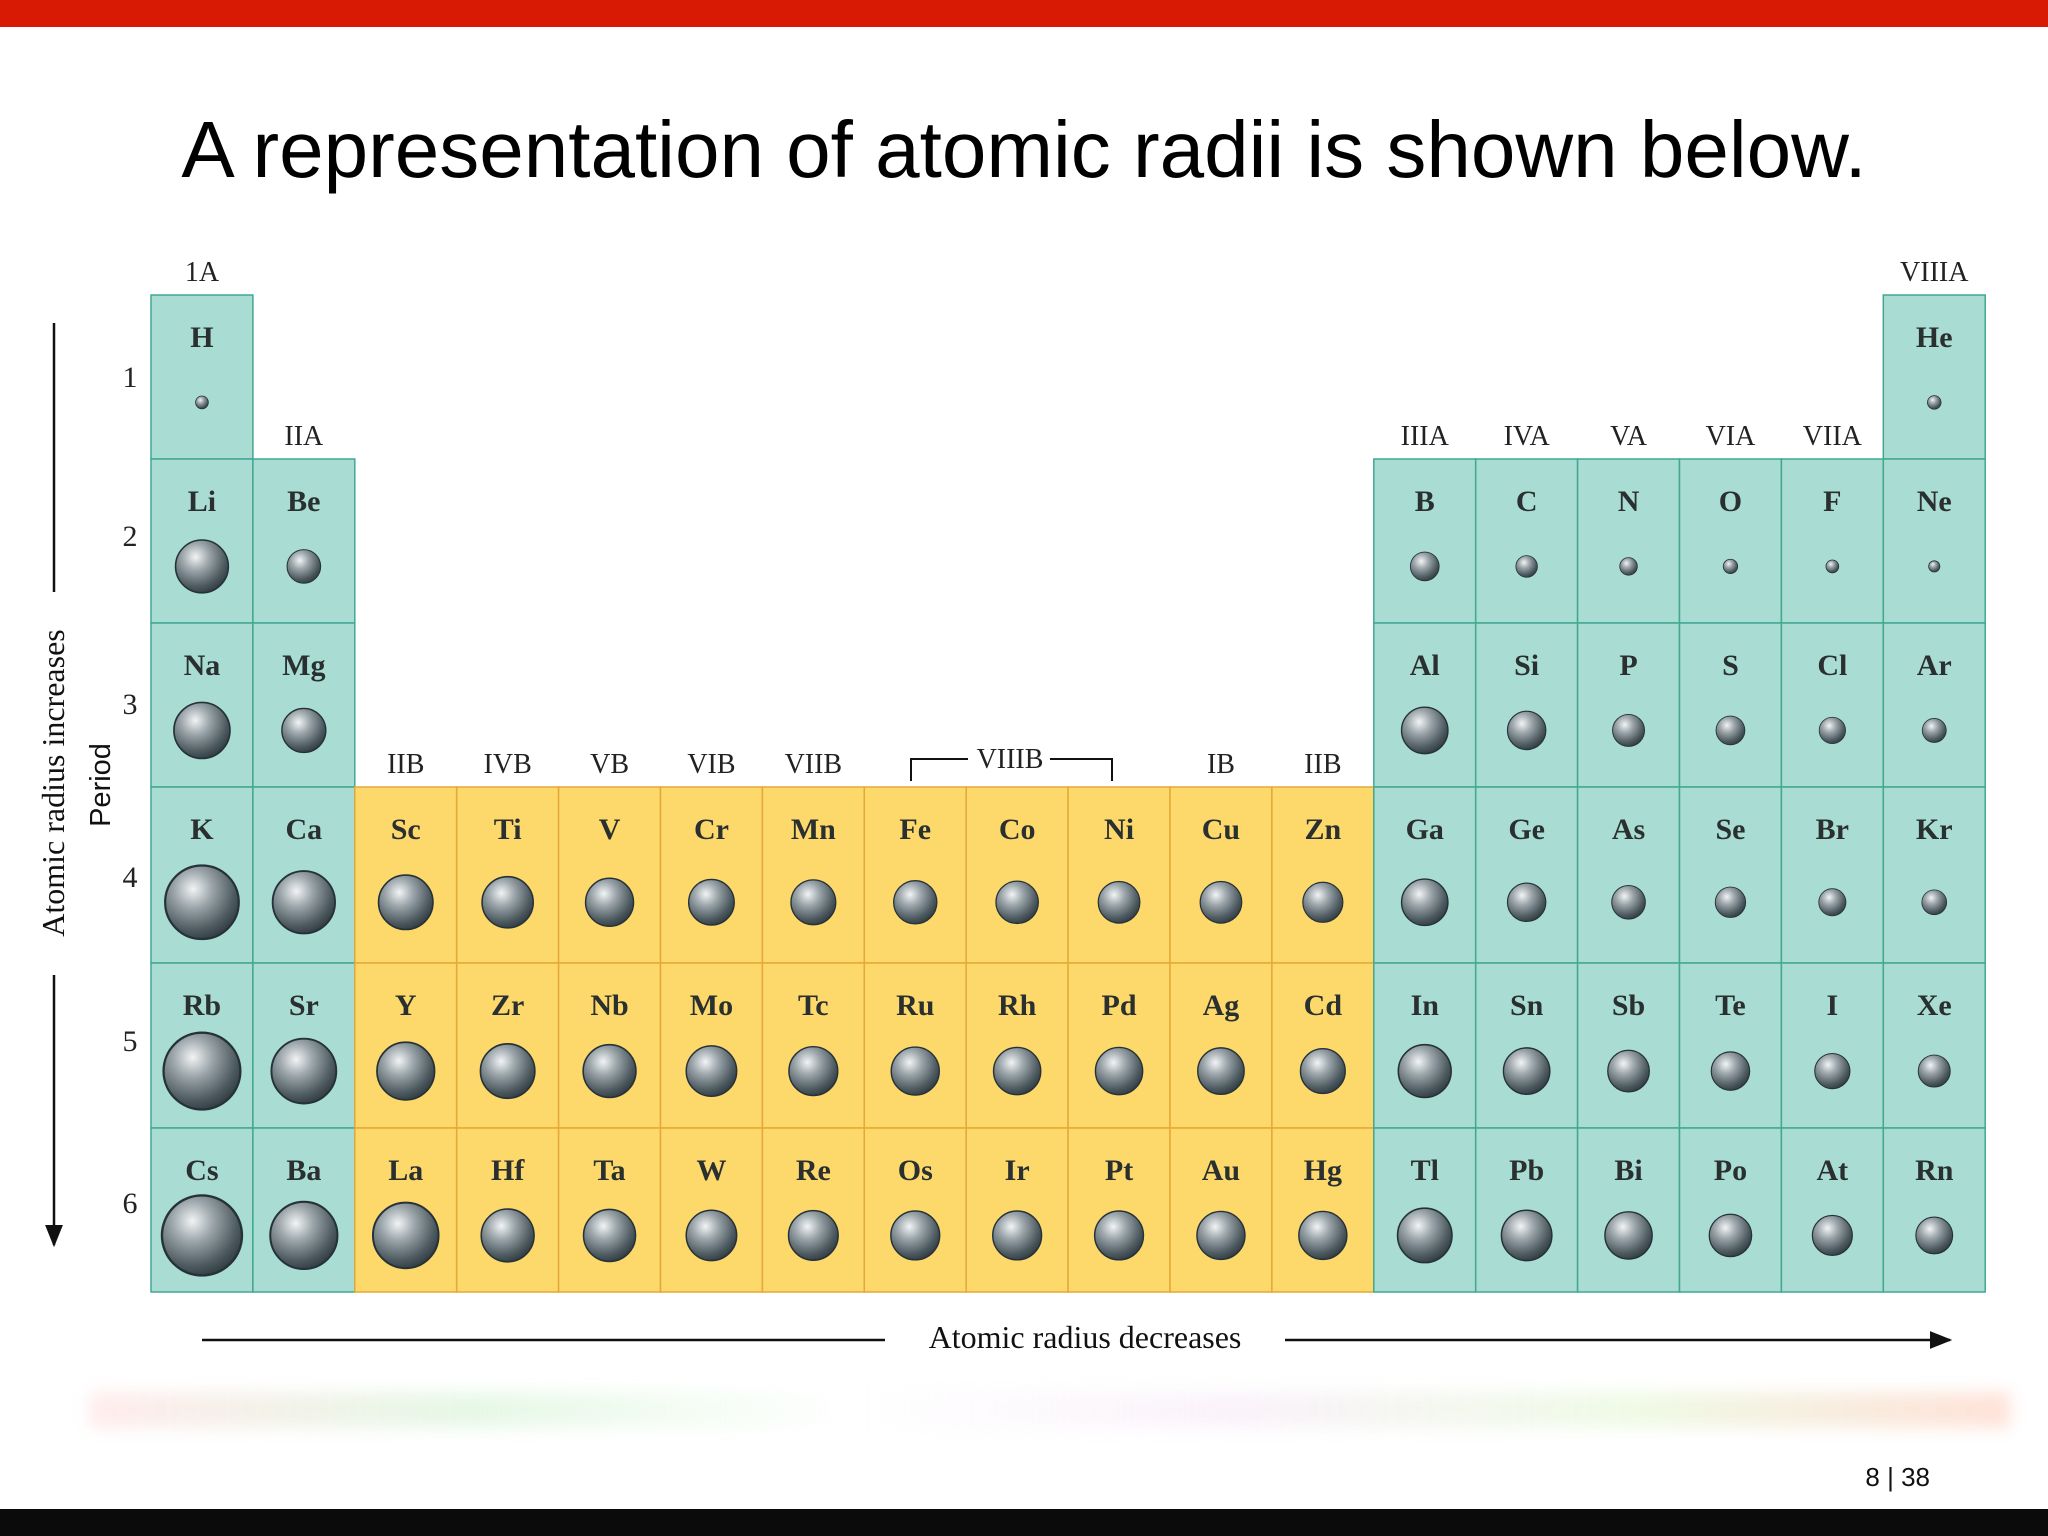 Image resolution: width=2048 pixels, height=1536 pixels. What do you see at coordinates (813, 1170) in the screenshot?
I see `element-symbol: Re` at bounding box center [813, 1170].